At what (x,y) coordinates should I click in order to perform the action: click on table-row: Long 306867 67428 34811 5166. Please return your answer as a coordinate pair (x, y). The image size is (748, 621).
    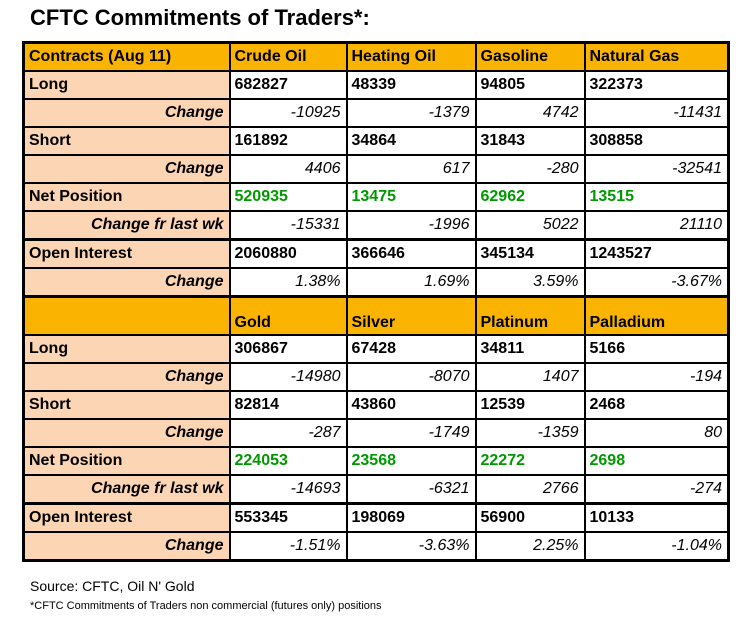
    Looking at the image, I should click on (376, 349).